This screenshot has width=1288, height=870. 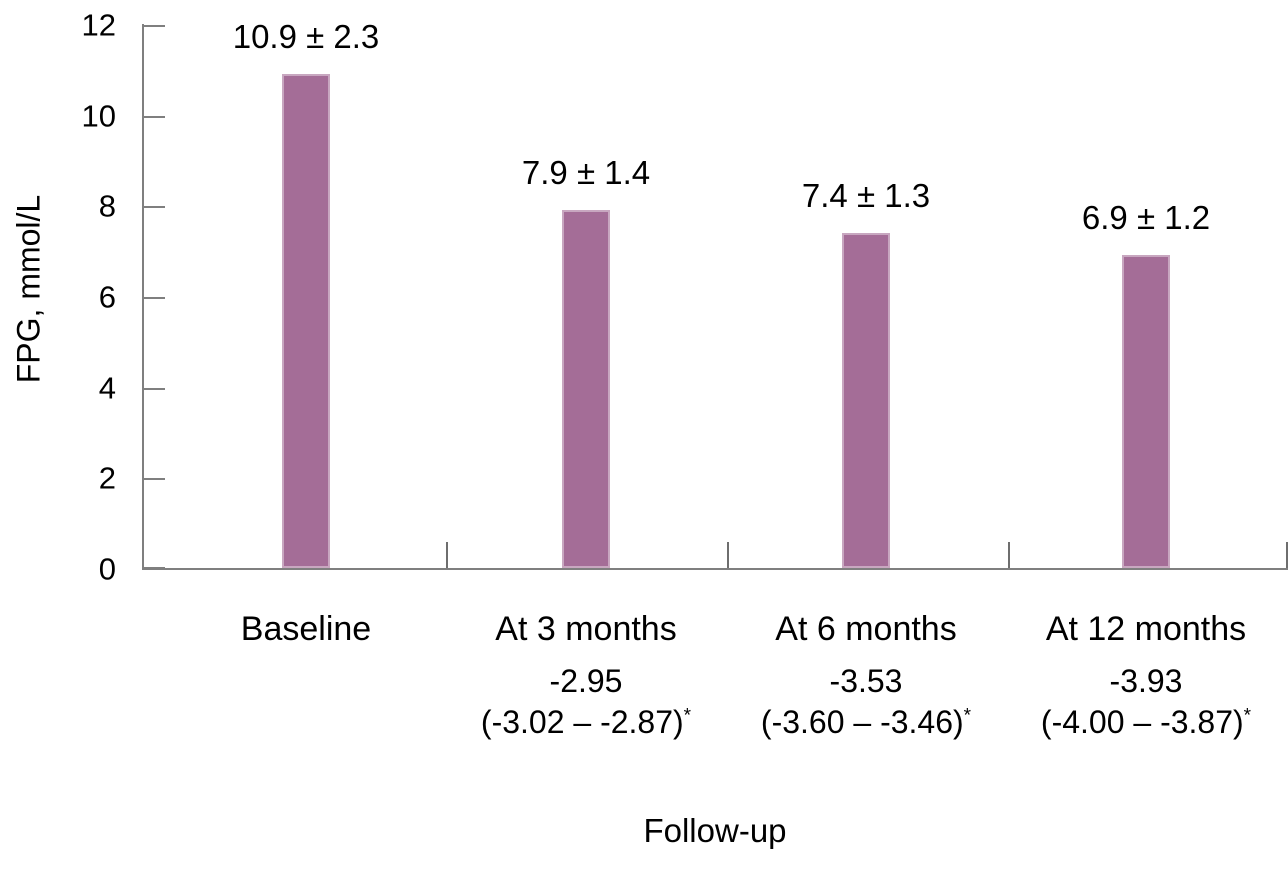 I want to click on ci-text: (-3.02 – -2.87), so click(x=582, y=722).